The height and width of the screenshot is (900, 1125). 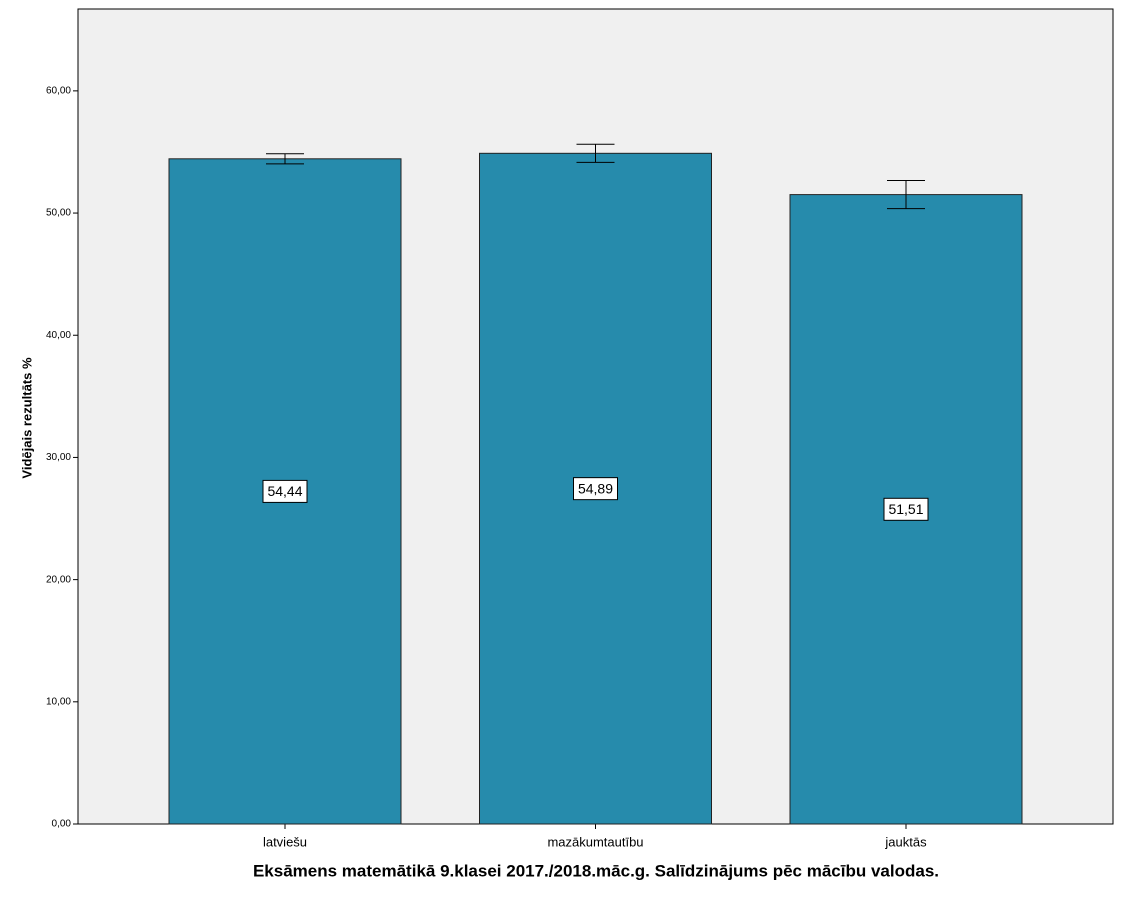 I want to click on x-tick-label: latviešu, so click(x=285, y=841).